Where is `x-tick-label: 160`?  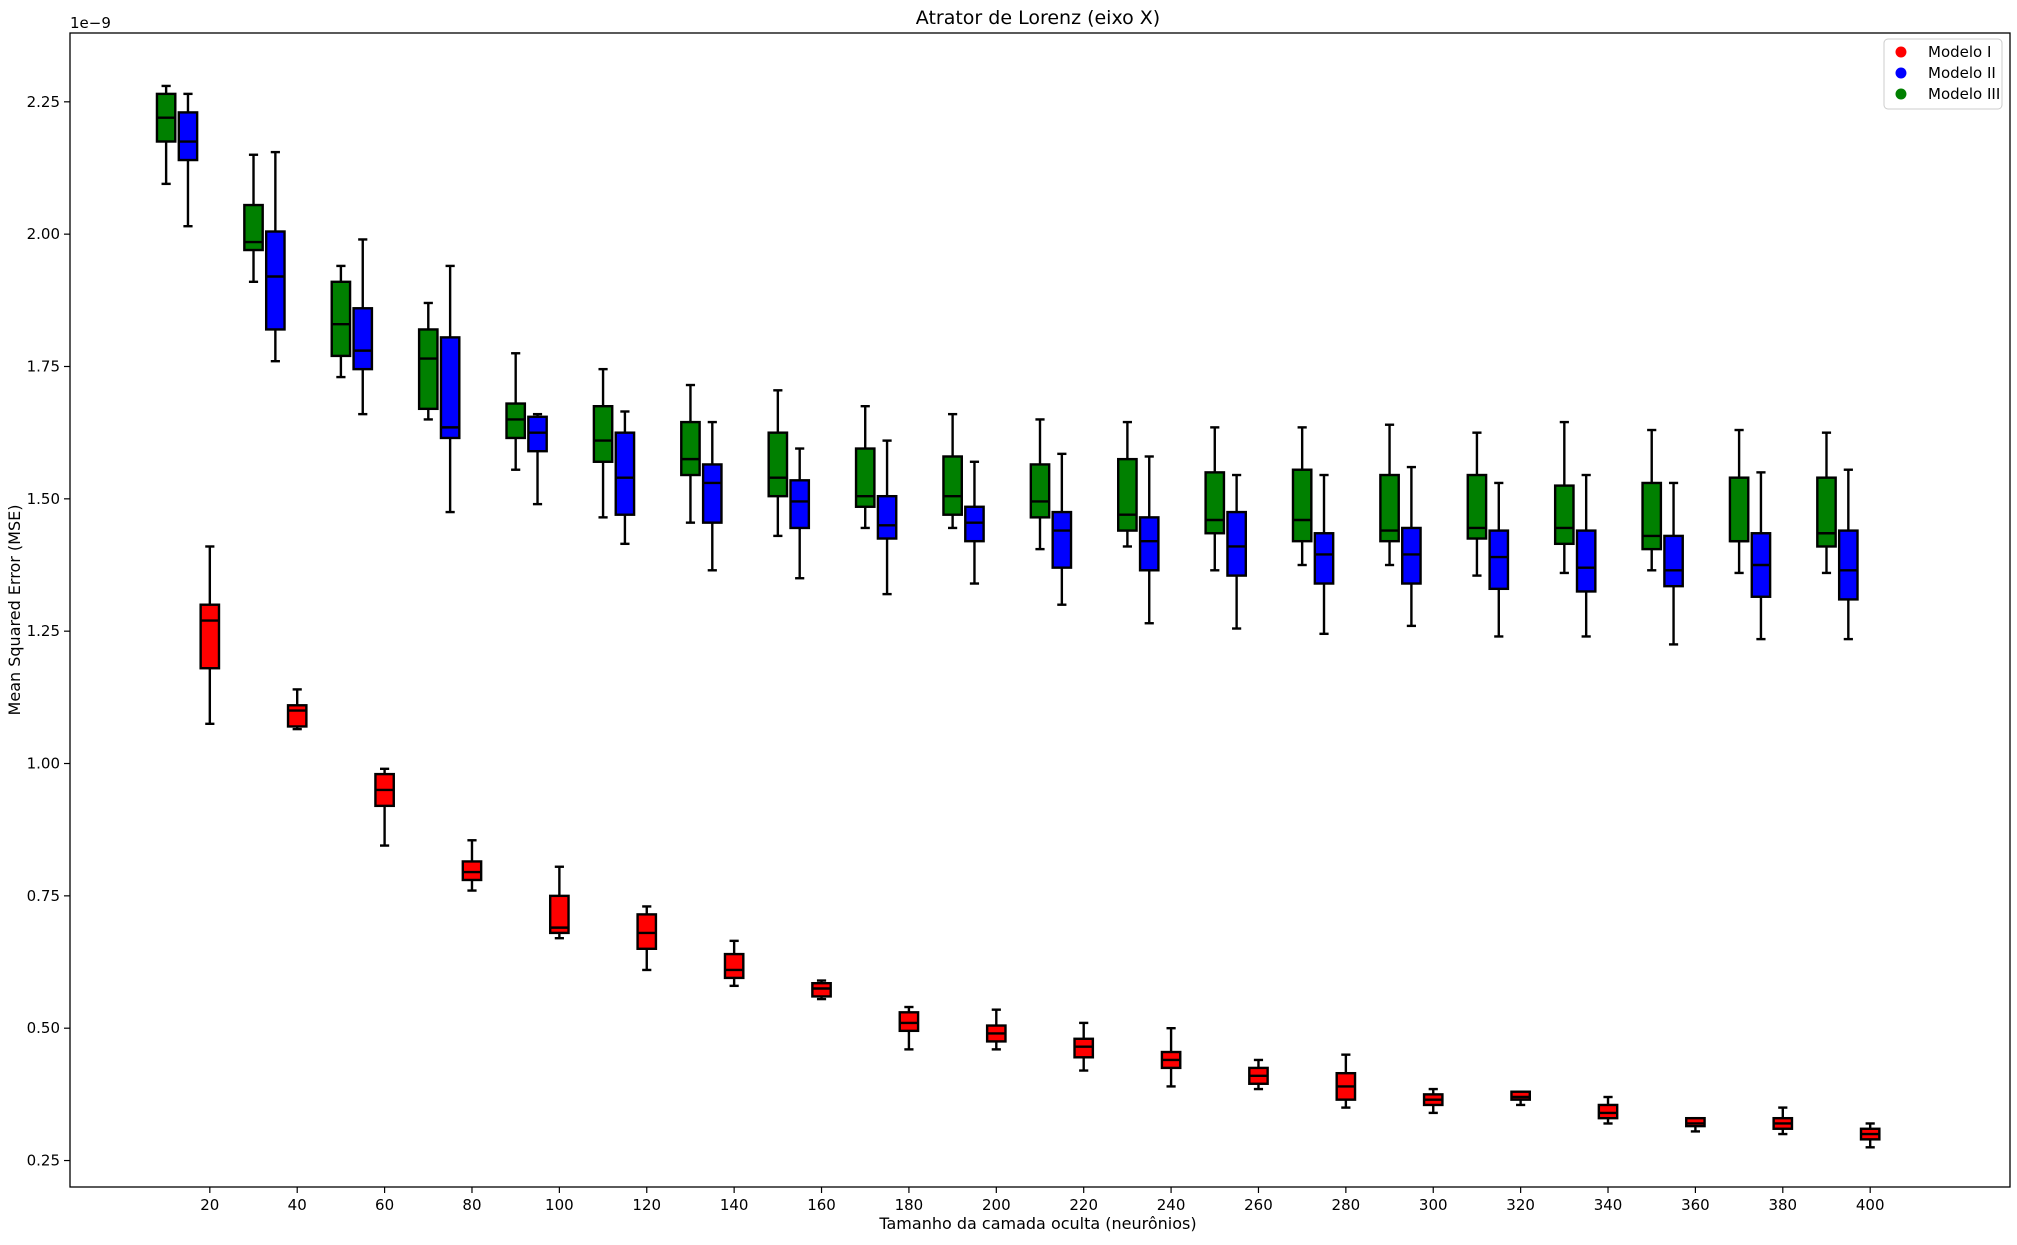
x-tick-label: 160 is located at coordinates (821, 1205).